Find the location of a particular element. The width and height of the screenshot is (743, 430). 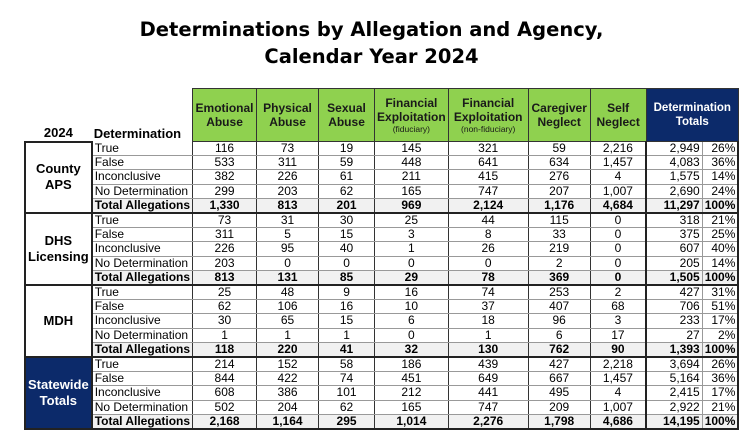

value-cell: 214 is located at coordinates (224, 365).